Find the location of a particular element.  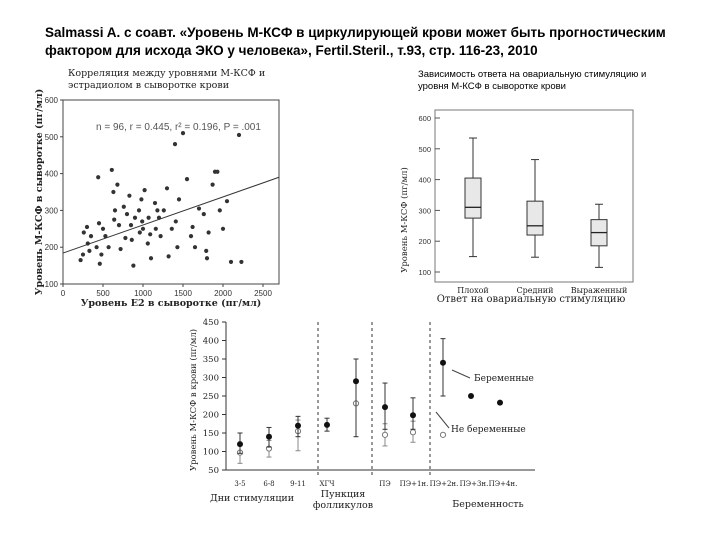

errorbar-x-tick-label: ХГЧ is located at coordinates (327, 484).